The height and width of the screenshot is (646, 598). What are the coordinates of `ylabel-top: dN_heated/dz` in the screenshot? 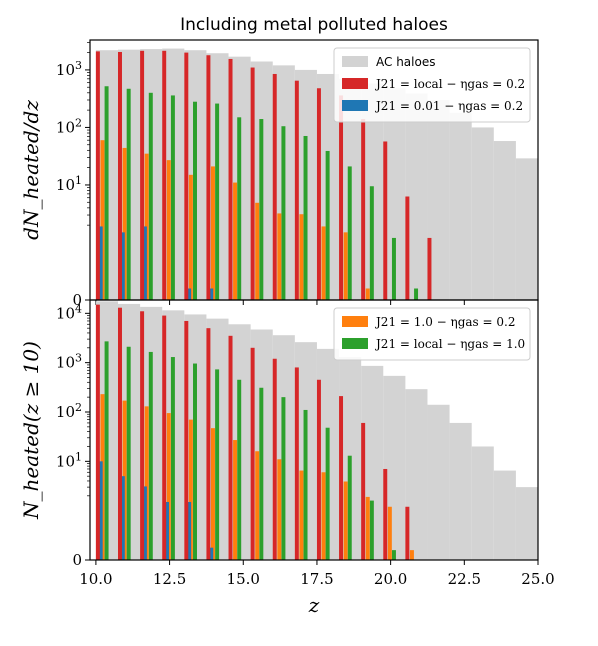 It's located at (31, 170).